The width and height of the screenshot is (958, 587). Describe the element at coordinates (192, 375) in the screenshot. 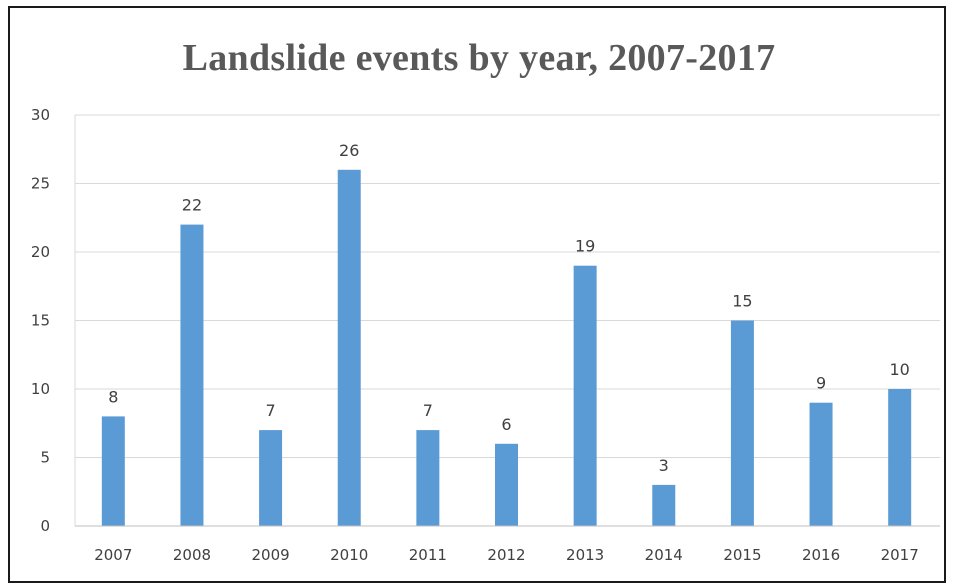

I see `bar-2008` at that location.